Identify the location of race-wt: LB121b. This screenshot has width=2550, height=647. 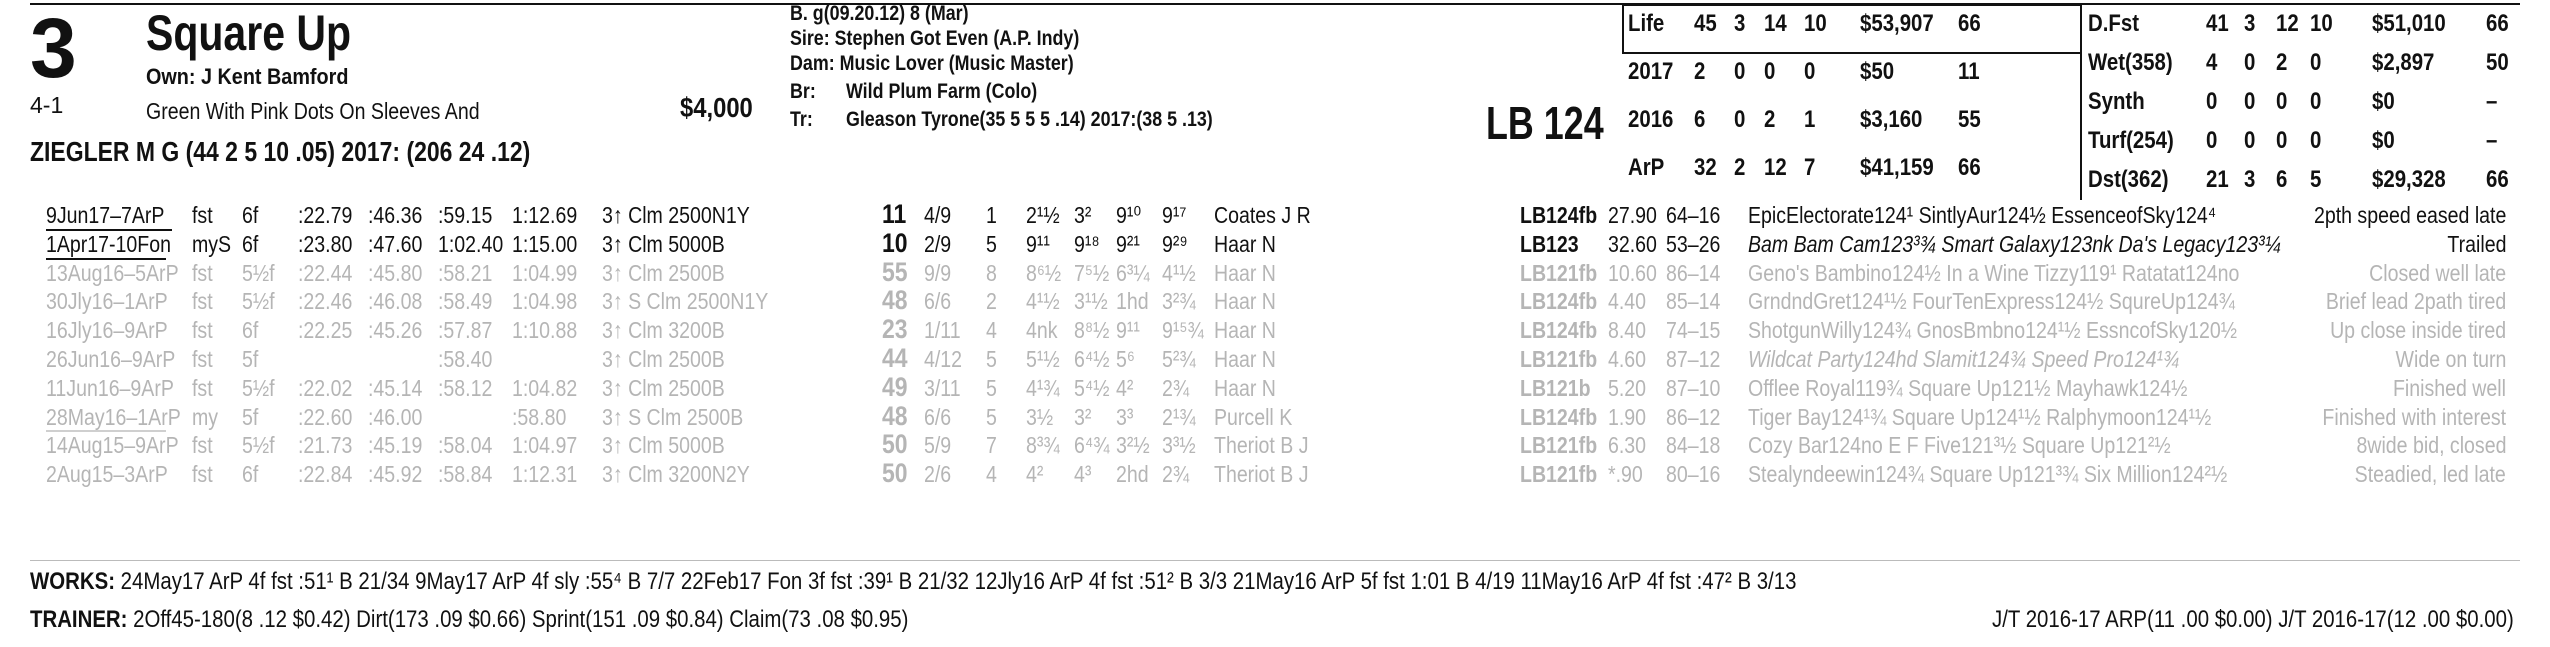
(1555, 387).